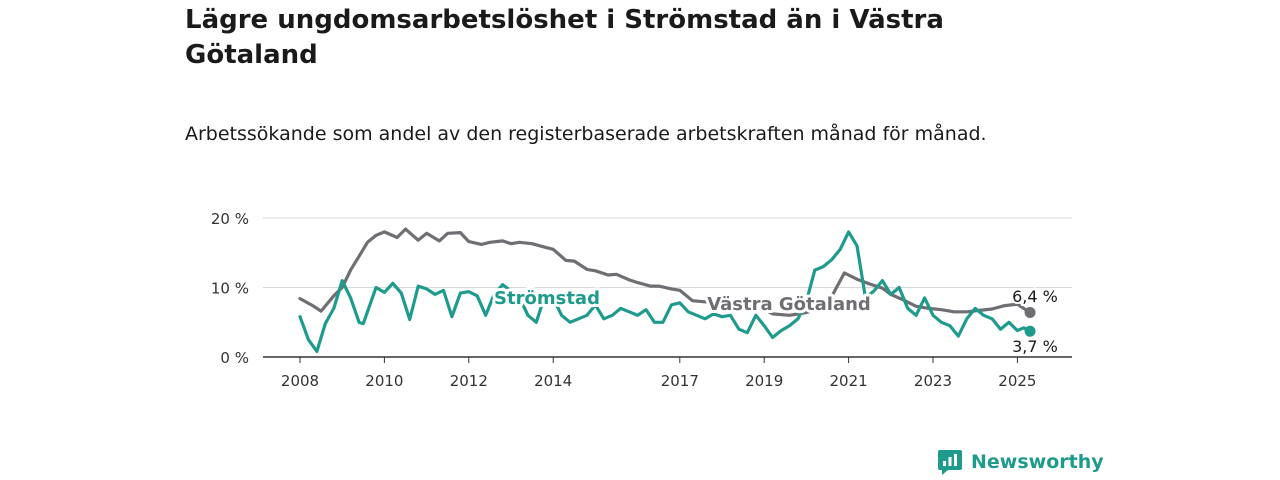 The image size is (1280, 480). What do you see at coordinates (230, 219) in the screenshot?
I see `y-tick-label: 20 %` at bounding box center [230, 219].